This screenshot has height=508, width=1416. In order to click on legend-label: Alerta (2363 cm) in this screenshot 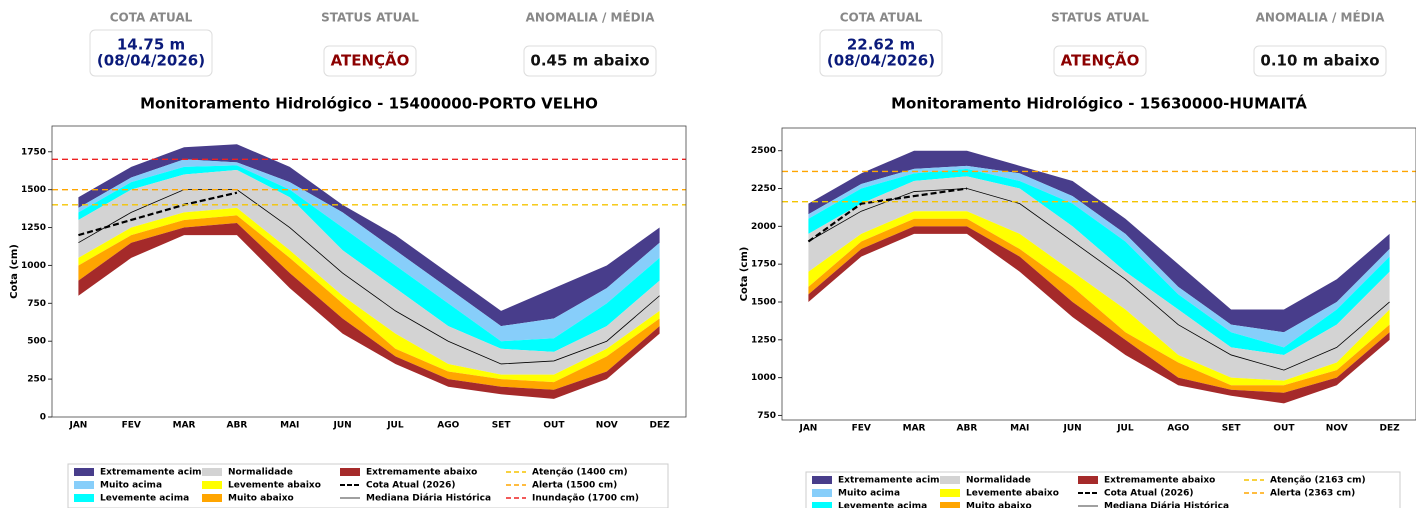, I will do `click(1312, 494)`.